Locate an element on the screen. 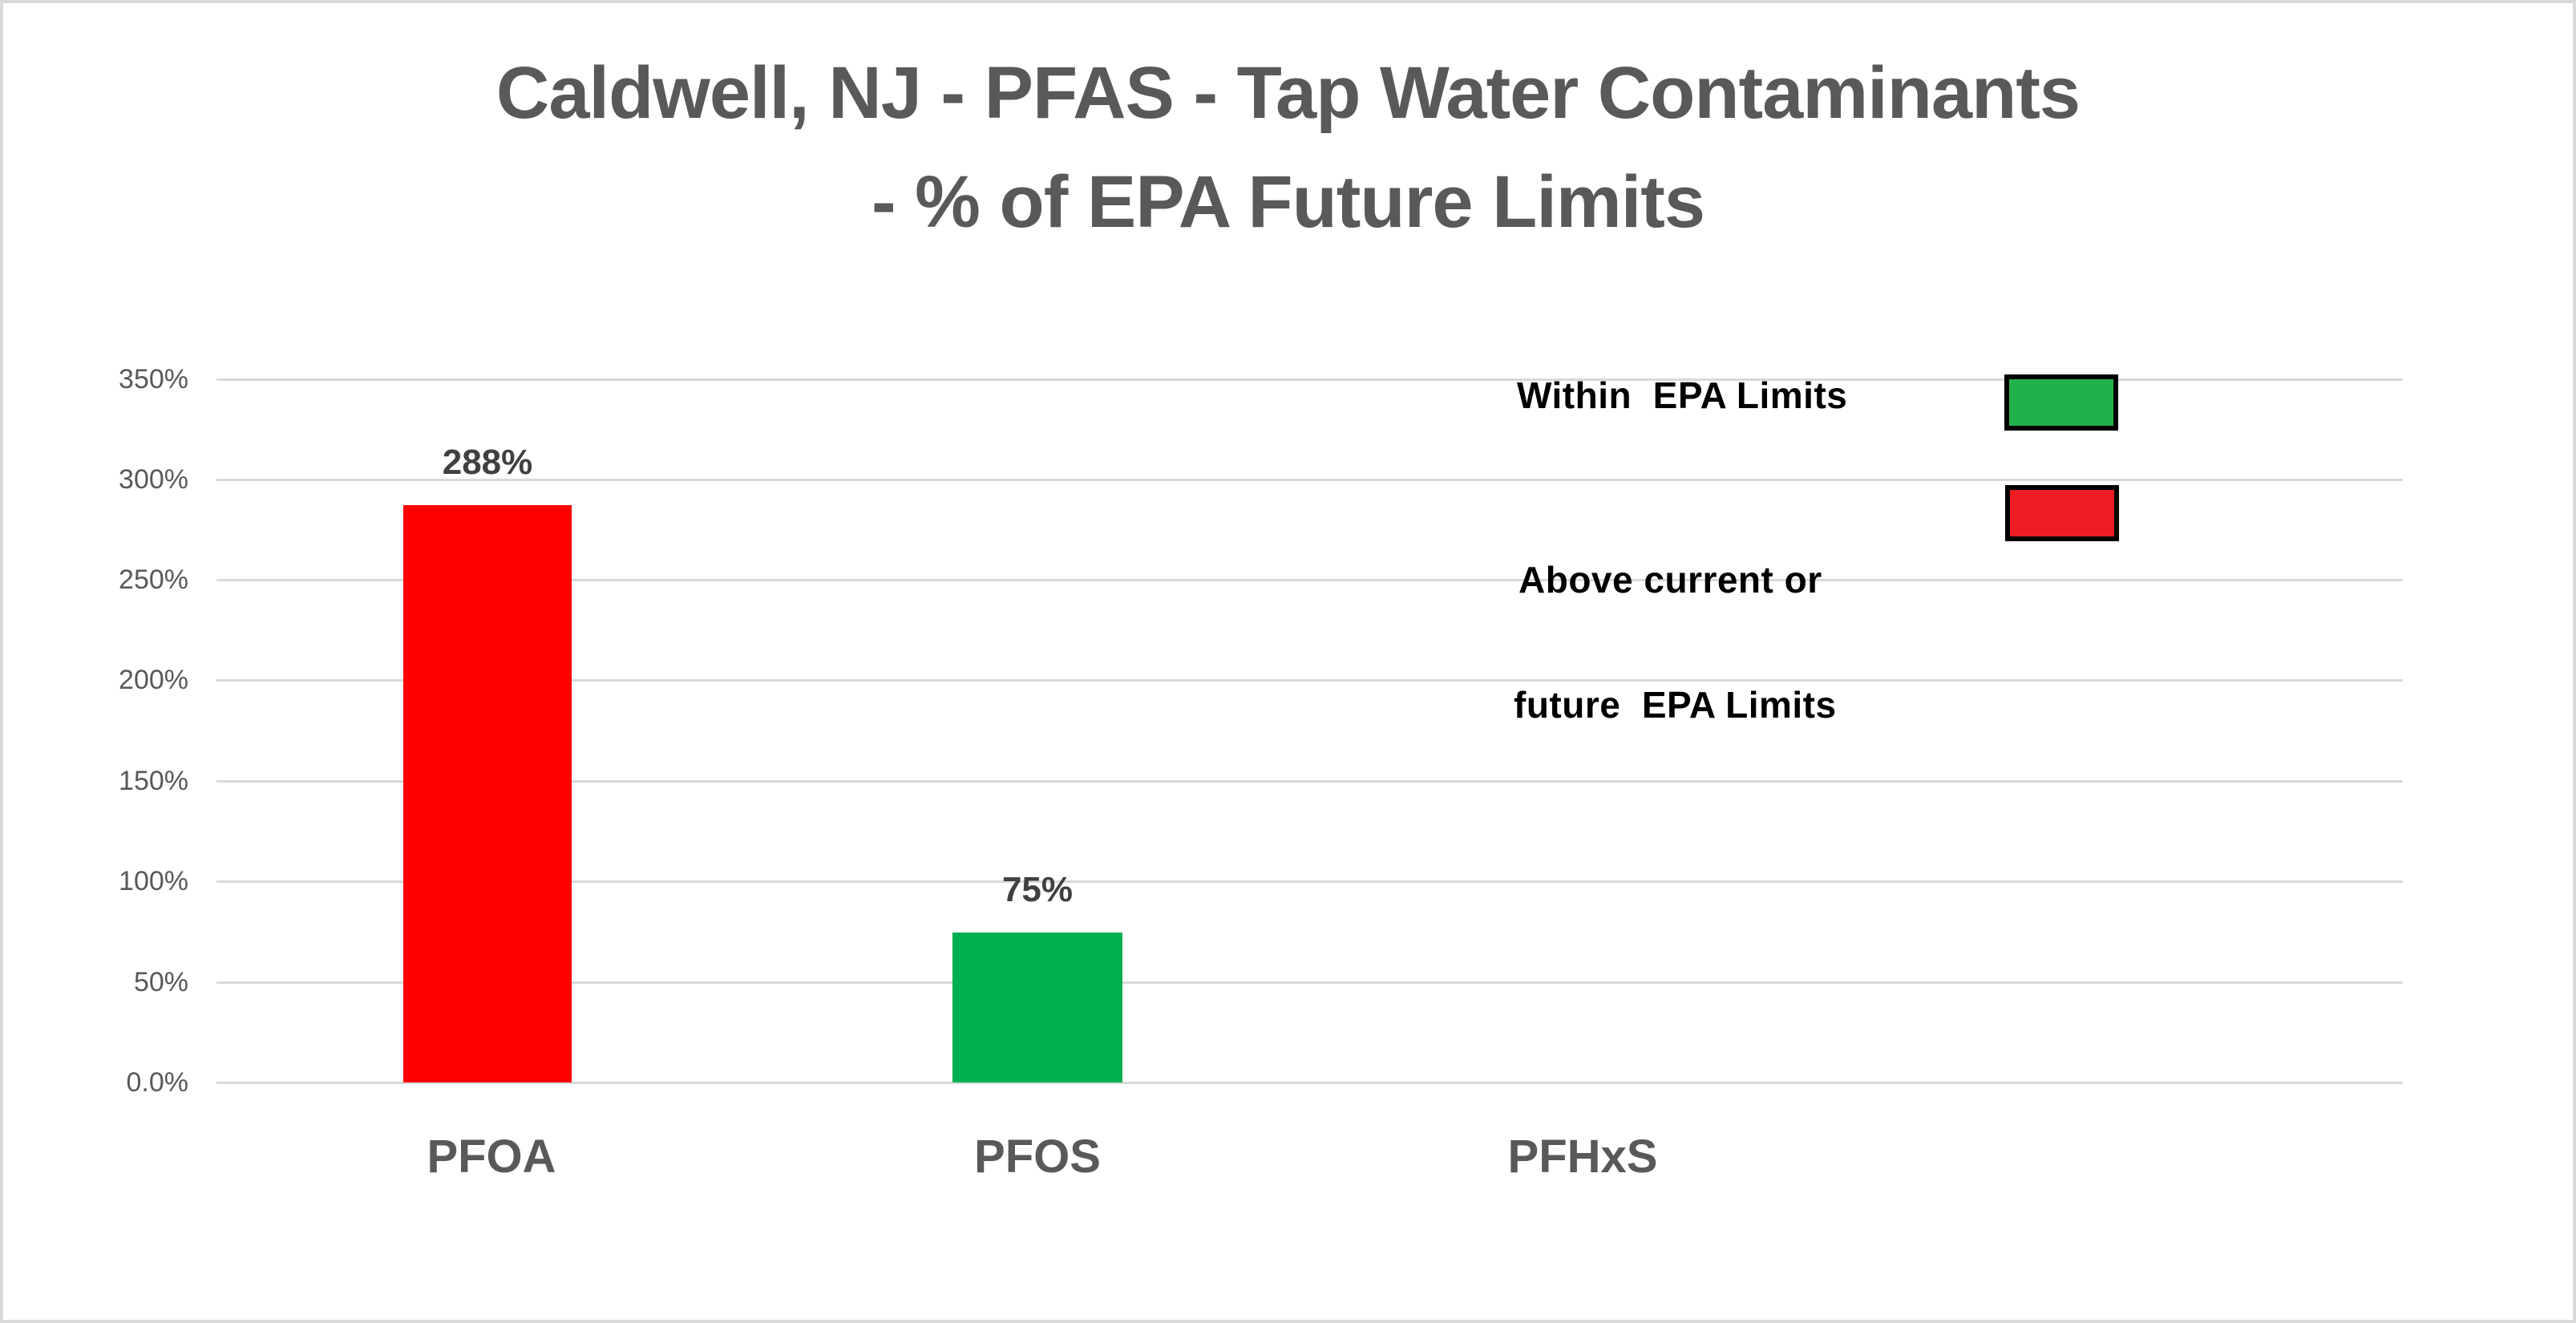  bar-pfoa is located at coordinates (487, 793).